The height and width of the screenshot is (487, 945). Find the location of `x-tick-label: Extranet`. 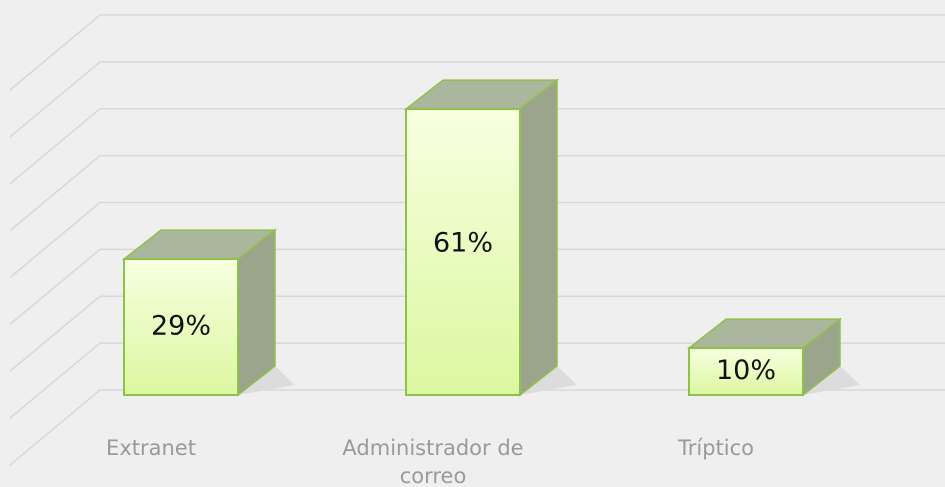

x-tick-label: Extranet is located at coordinates (151, 448).